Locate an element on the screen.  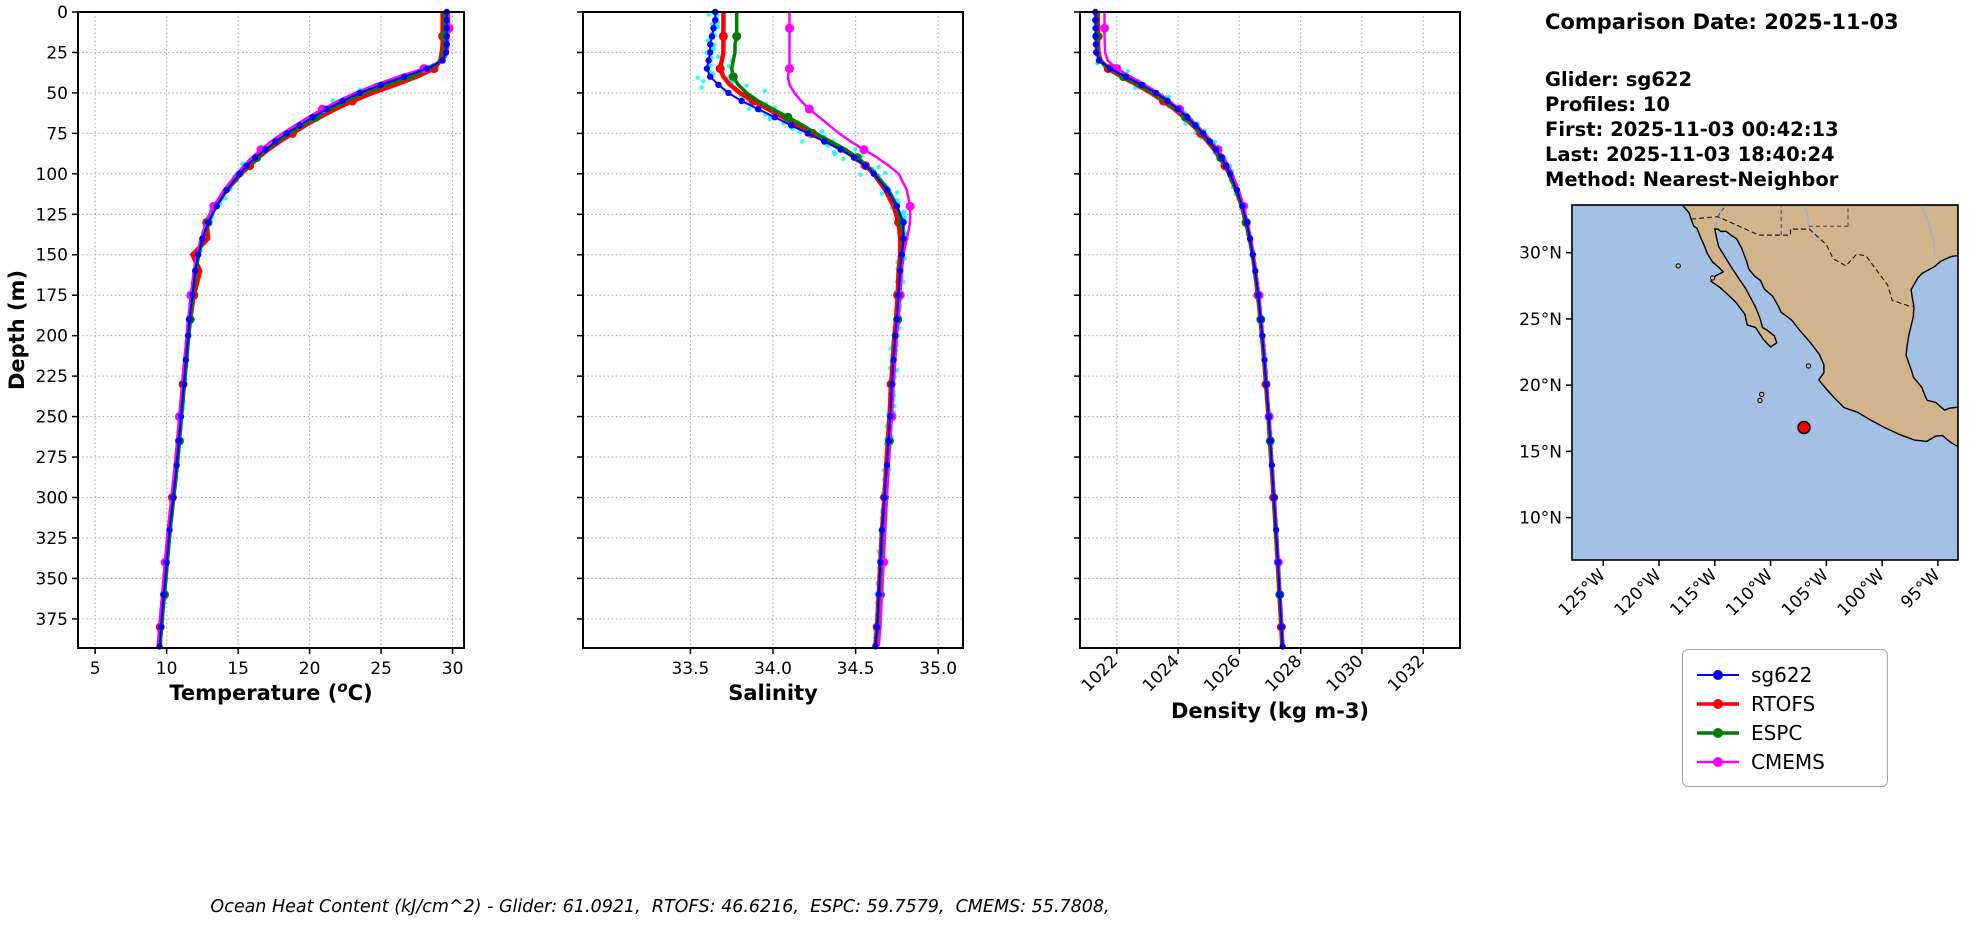
legend-label: RTOFS is located at coordinates (1783, 703).